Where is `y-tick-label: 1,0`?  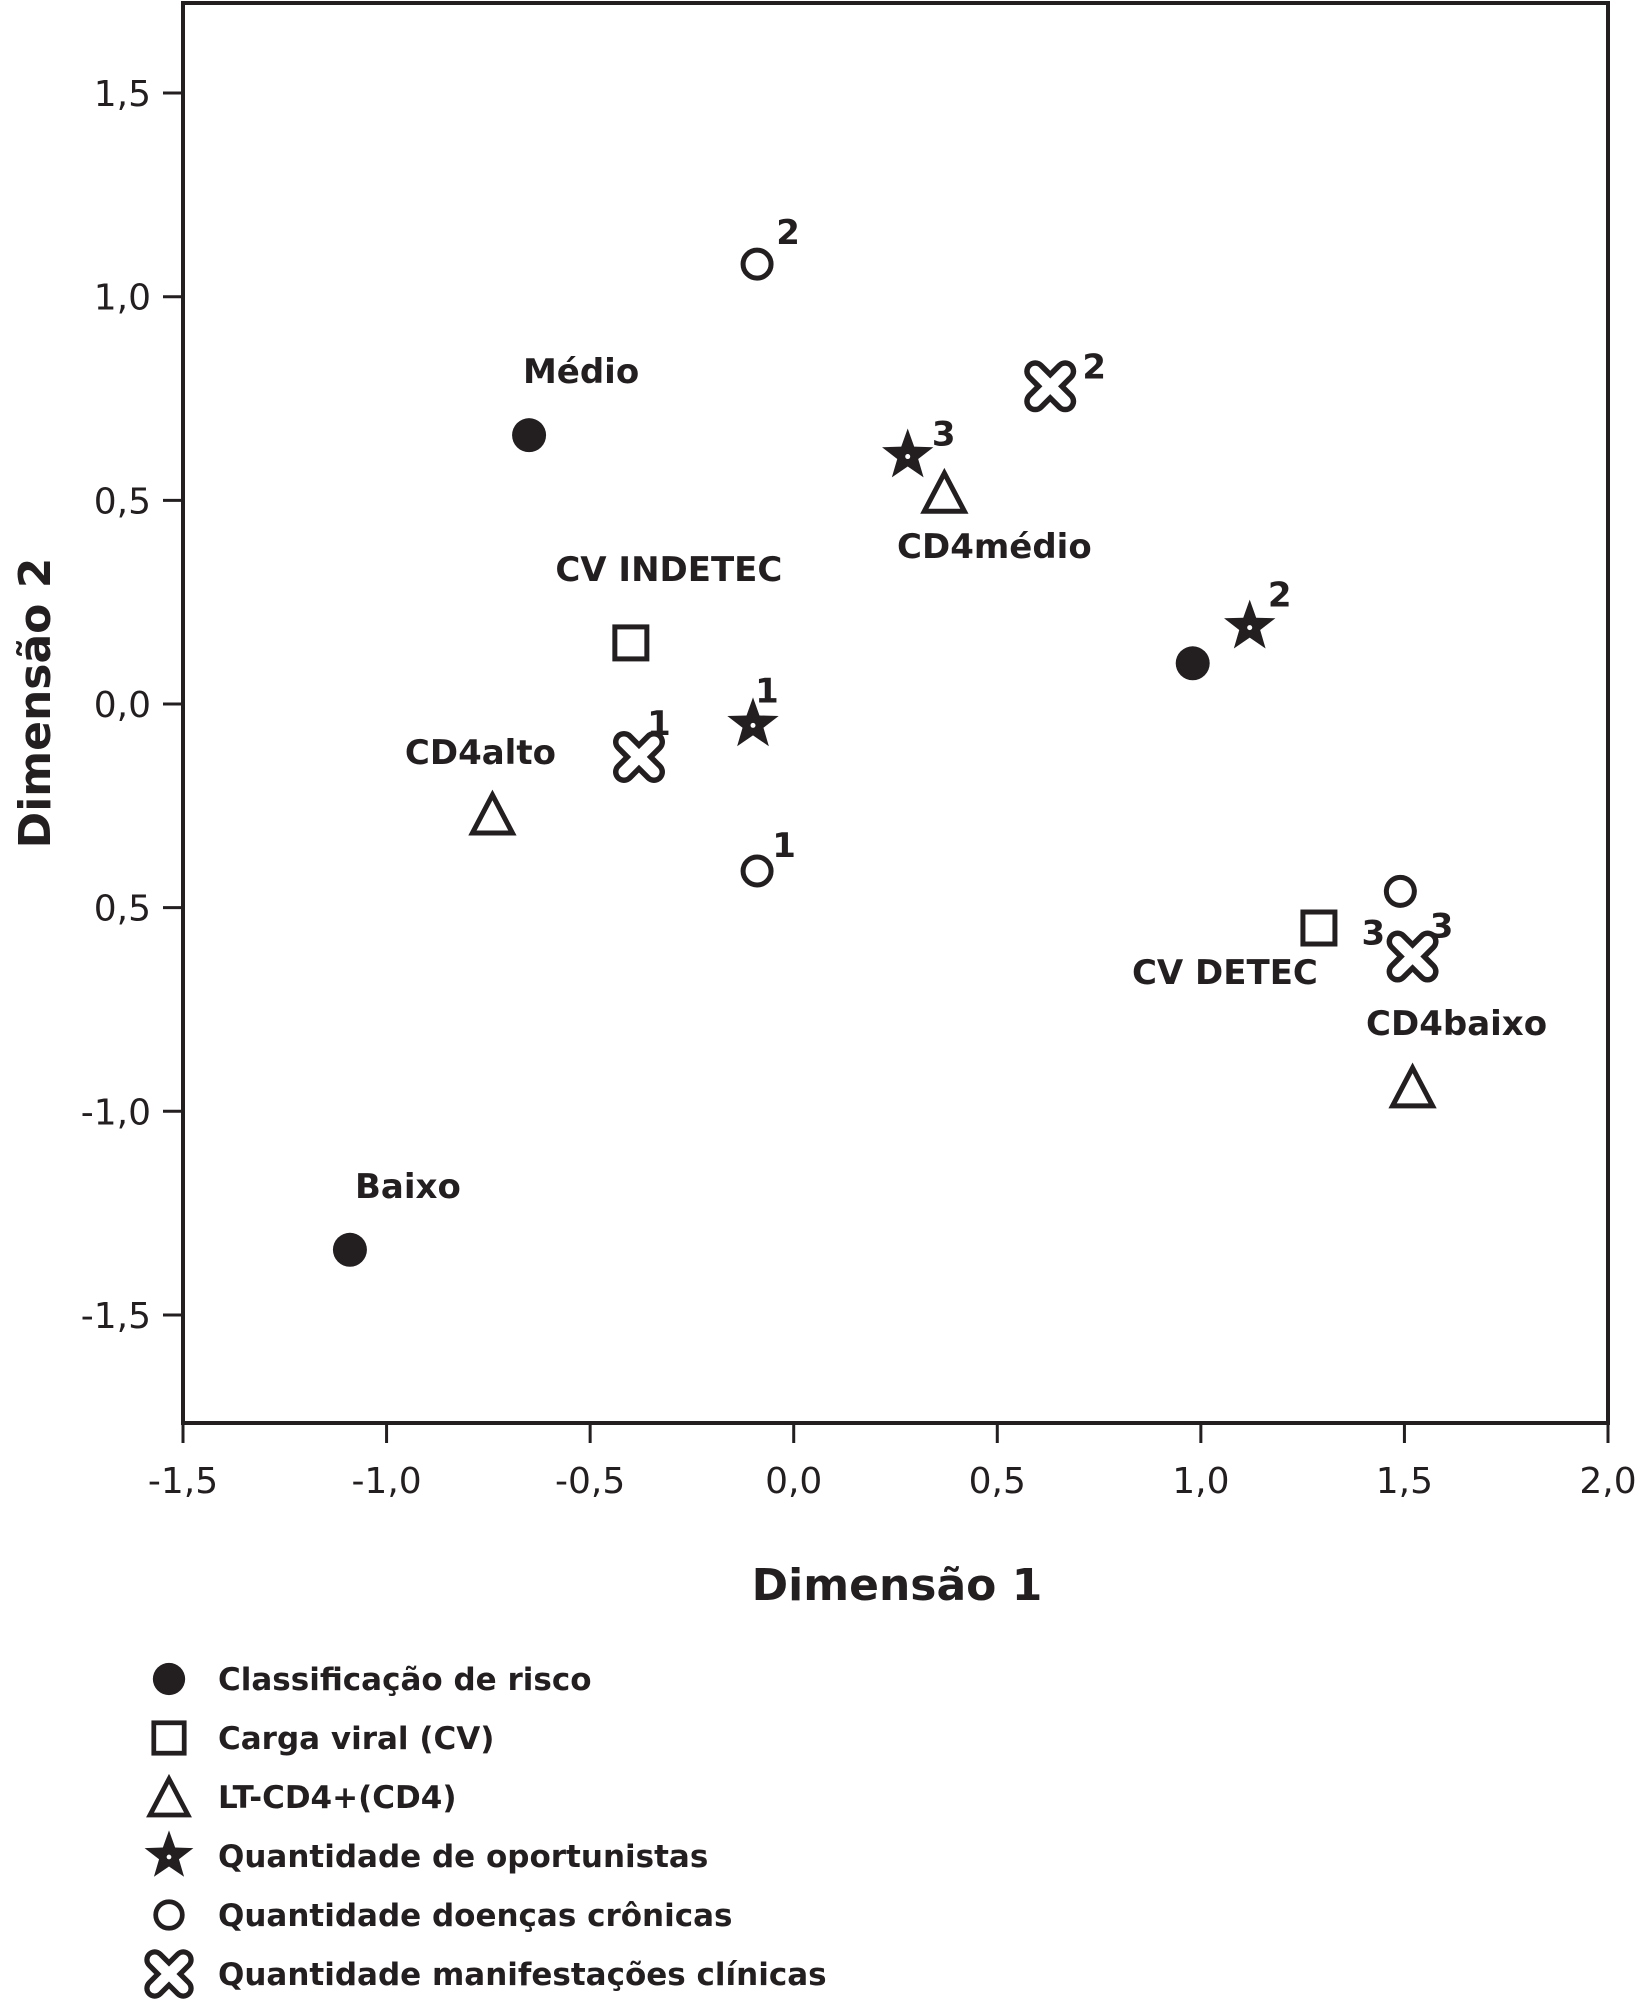
y-tick-label: 1,0 is located at coordinates (122, 298).